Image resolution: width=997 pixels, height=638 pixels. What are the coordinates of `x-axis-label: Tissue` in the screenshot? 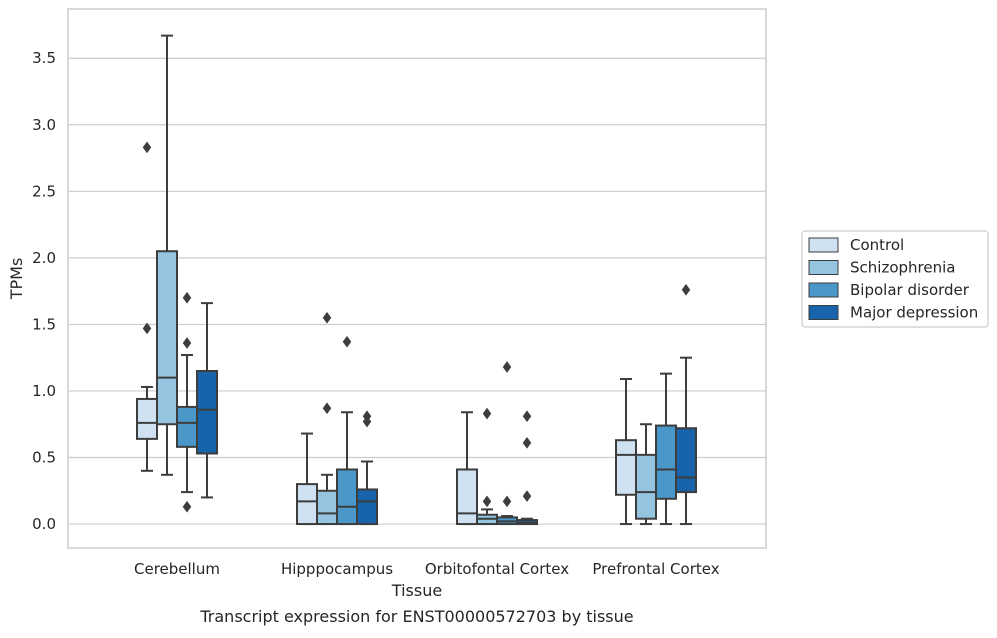 It's located at (416, 590).